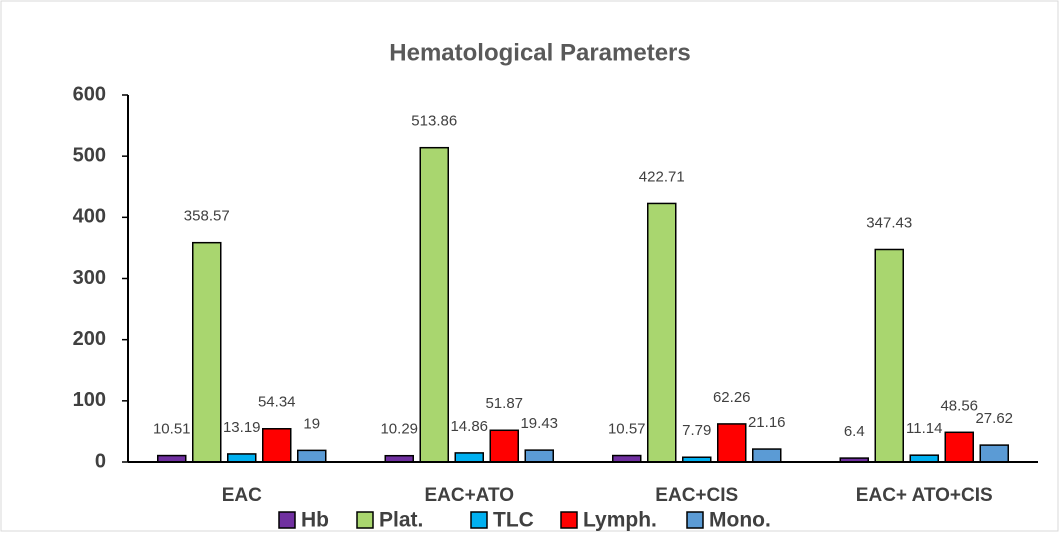 The width and height of the screenshot is (1059, 537). Describe the element at coordinates (767, 422) in the screenshot. I see `data-label: 21.16` at that location.